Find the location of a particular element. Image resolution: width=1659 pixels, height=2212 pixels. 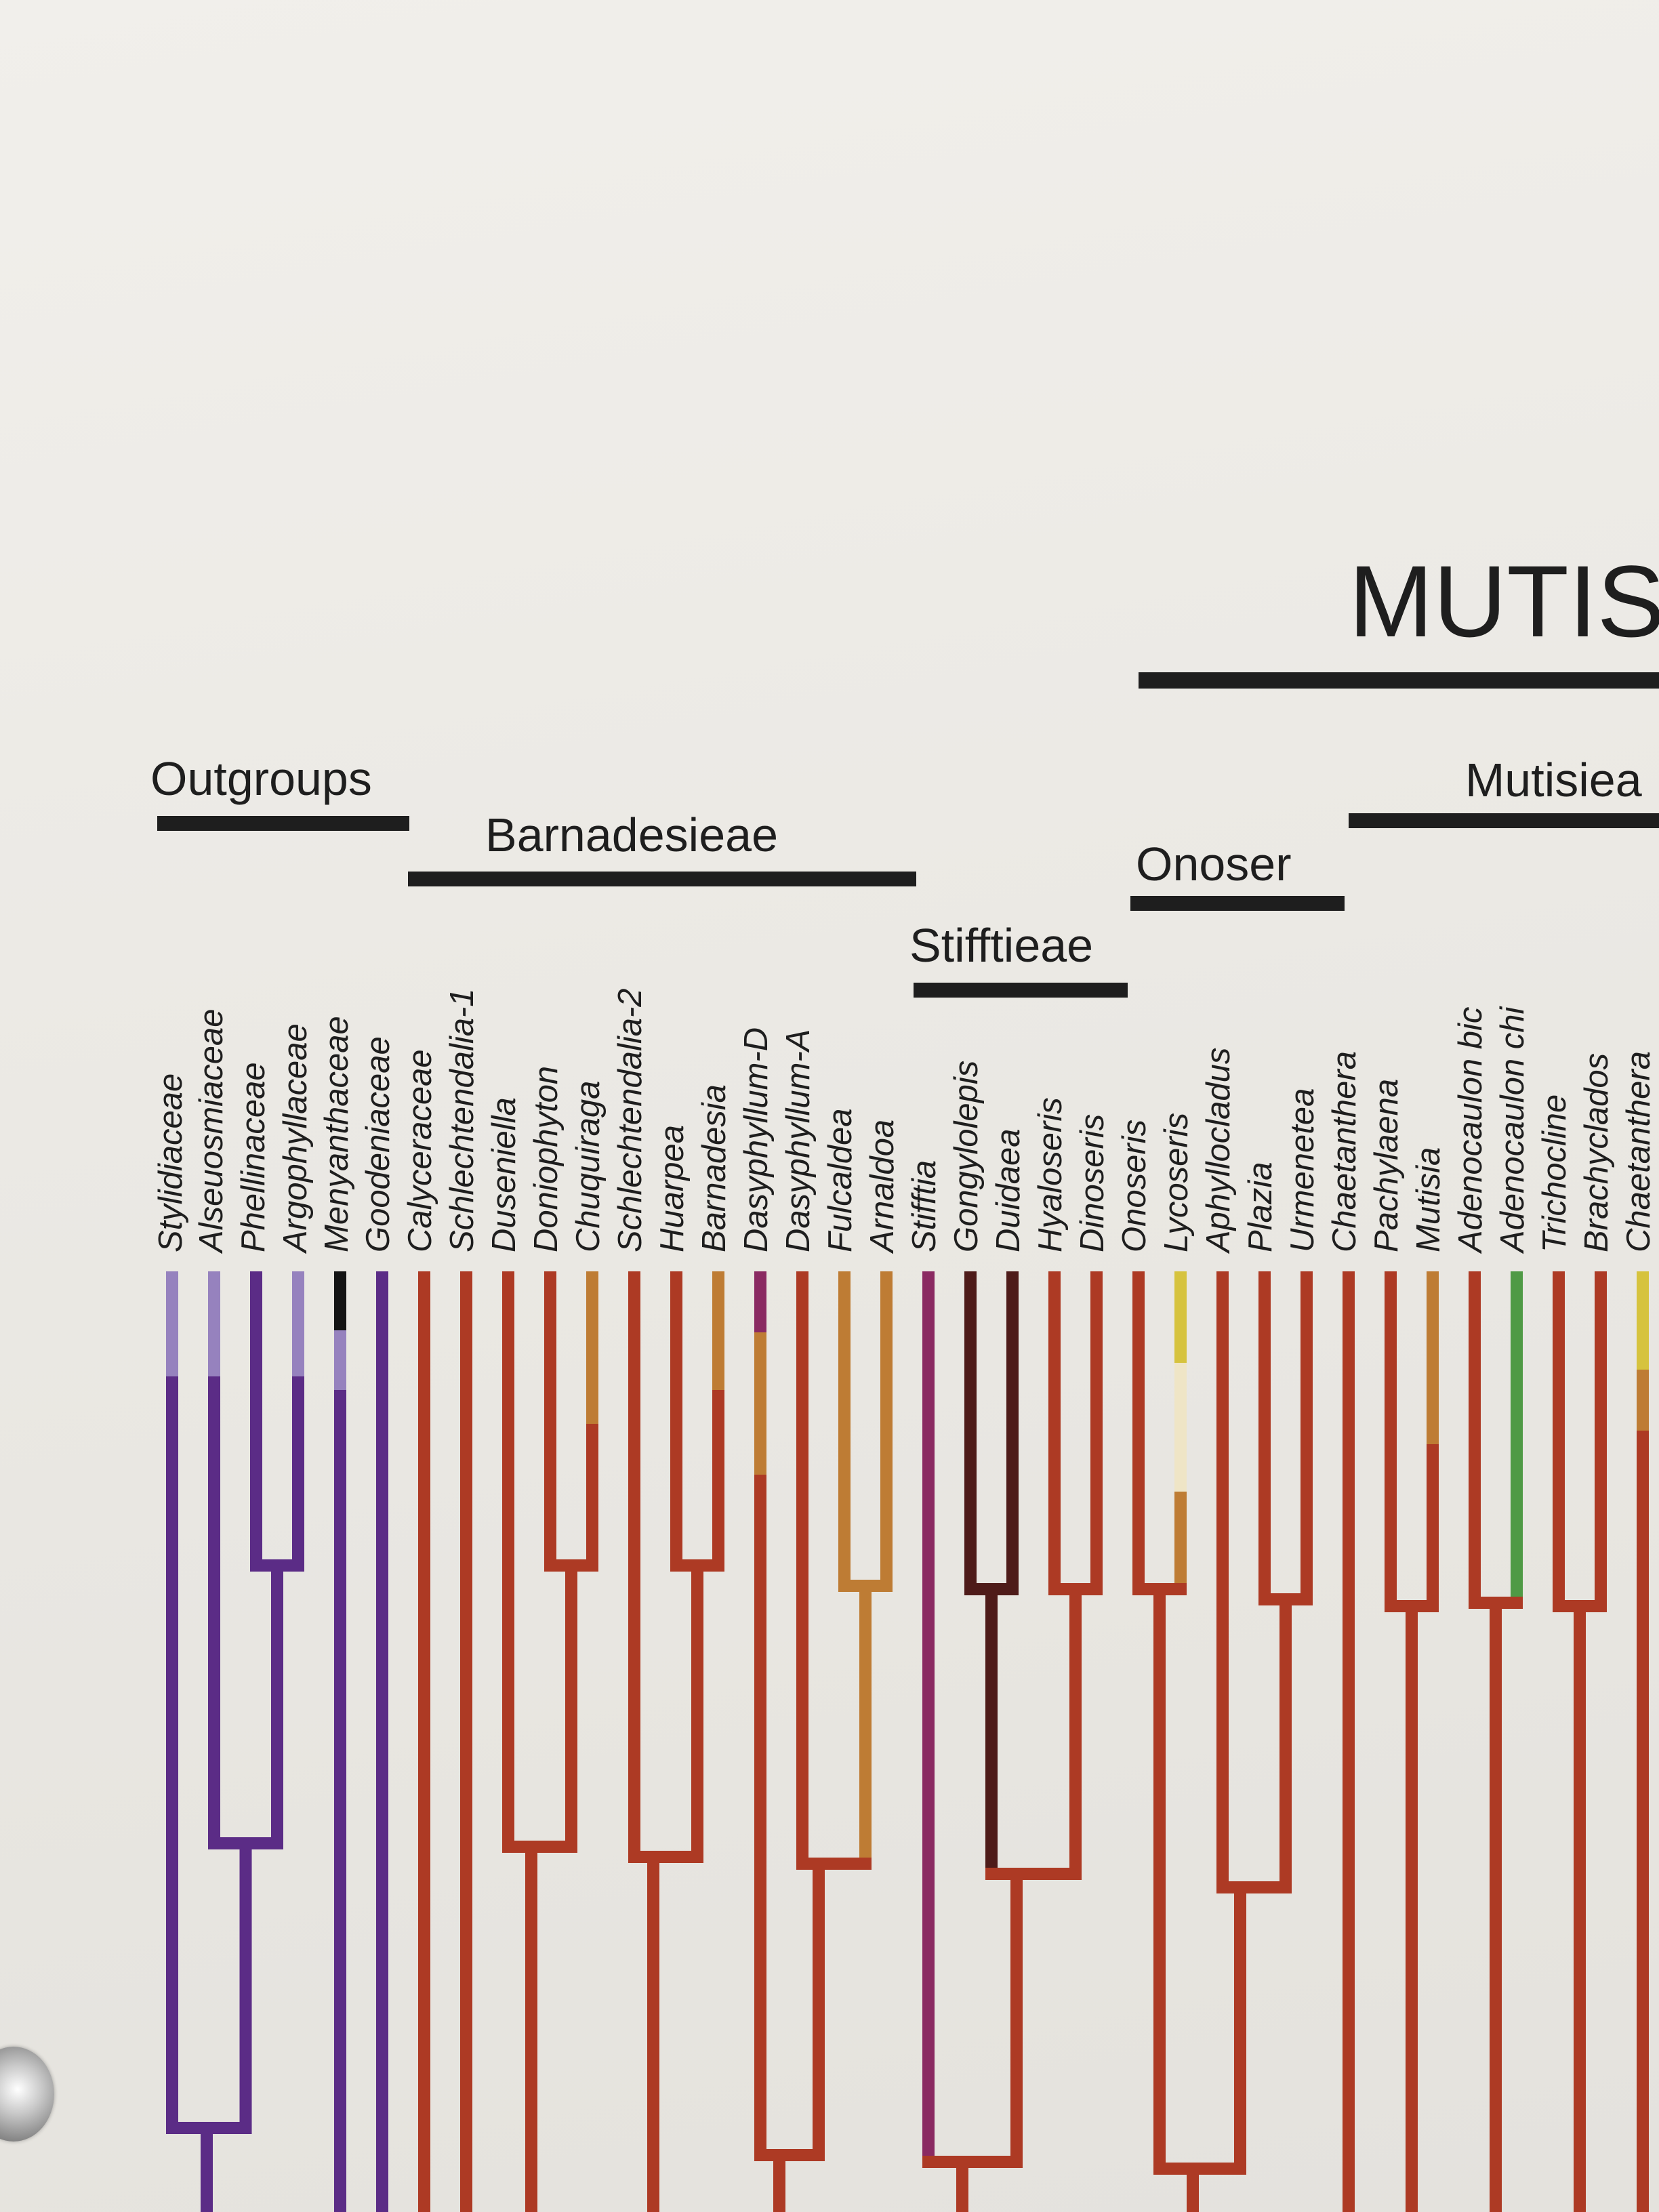

group-bar-barnadesieae is located at coordinates (662, 879).